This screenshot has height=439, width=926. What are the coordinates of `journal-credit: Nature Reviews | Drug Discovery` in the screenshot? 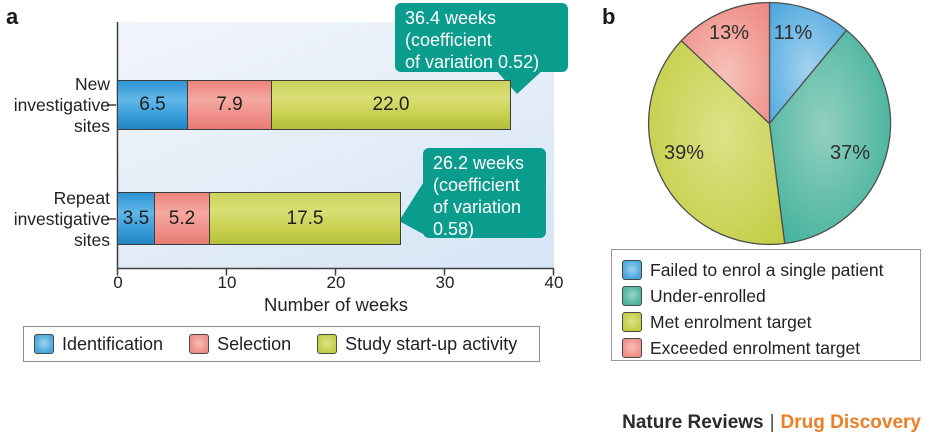 It's located at (771, 423).